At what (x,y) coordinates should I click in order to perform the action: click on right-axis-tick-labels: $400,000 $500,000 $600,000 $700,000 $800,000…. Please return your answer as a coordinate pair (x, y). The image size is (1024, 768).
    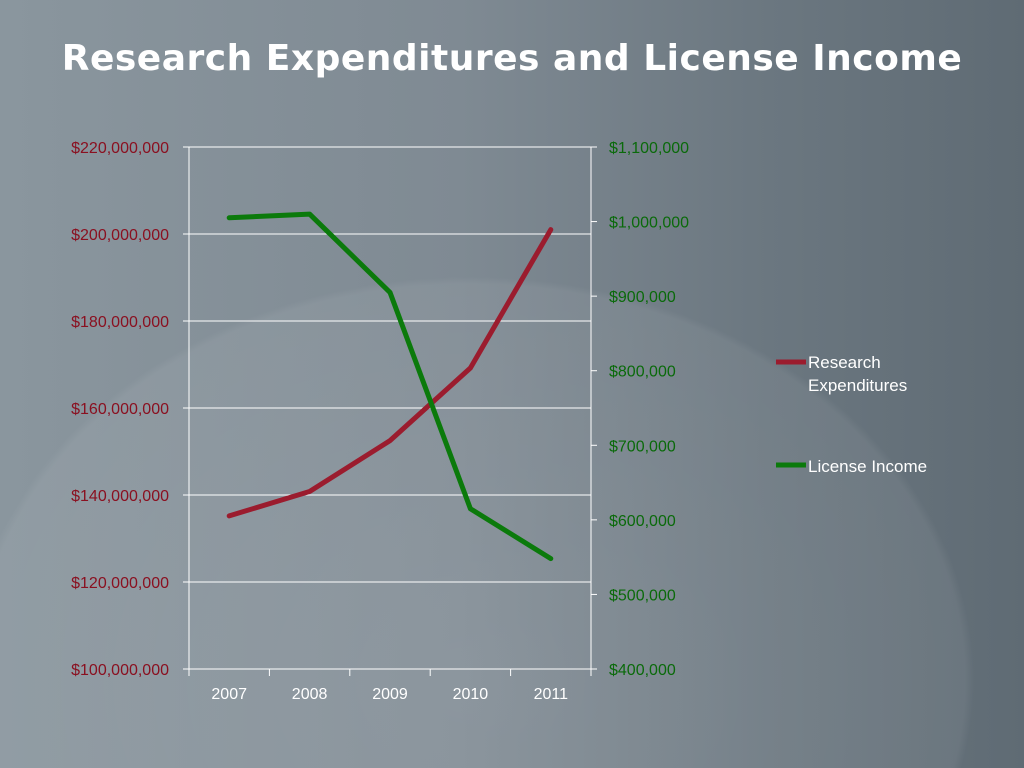
    Looking at the image, I should click on (649, 409).